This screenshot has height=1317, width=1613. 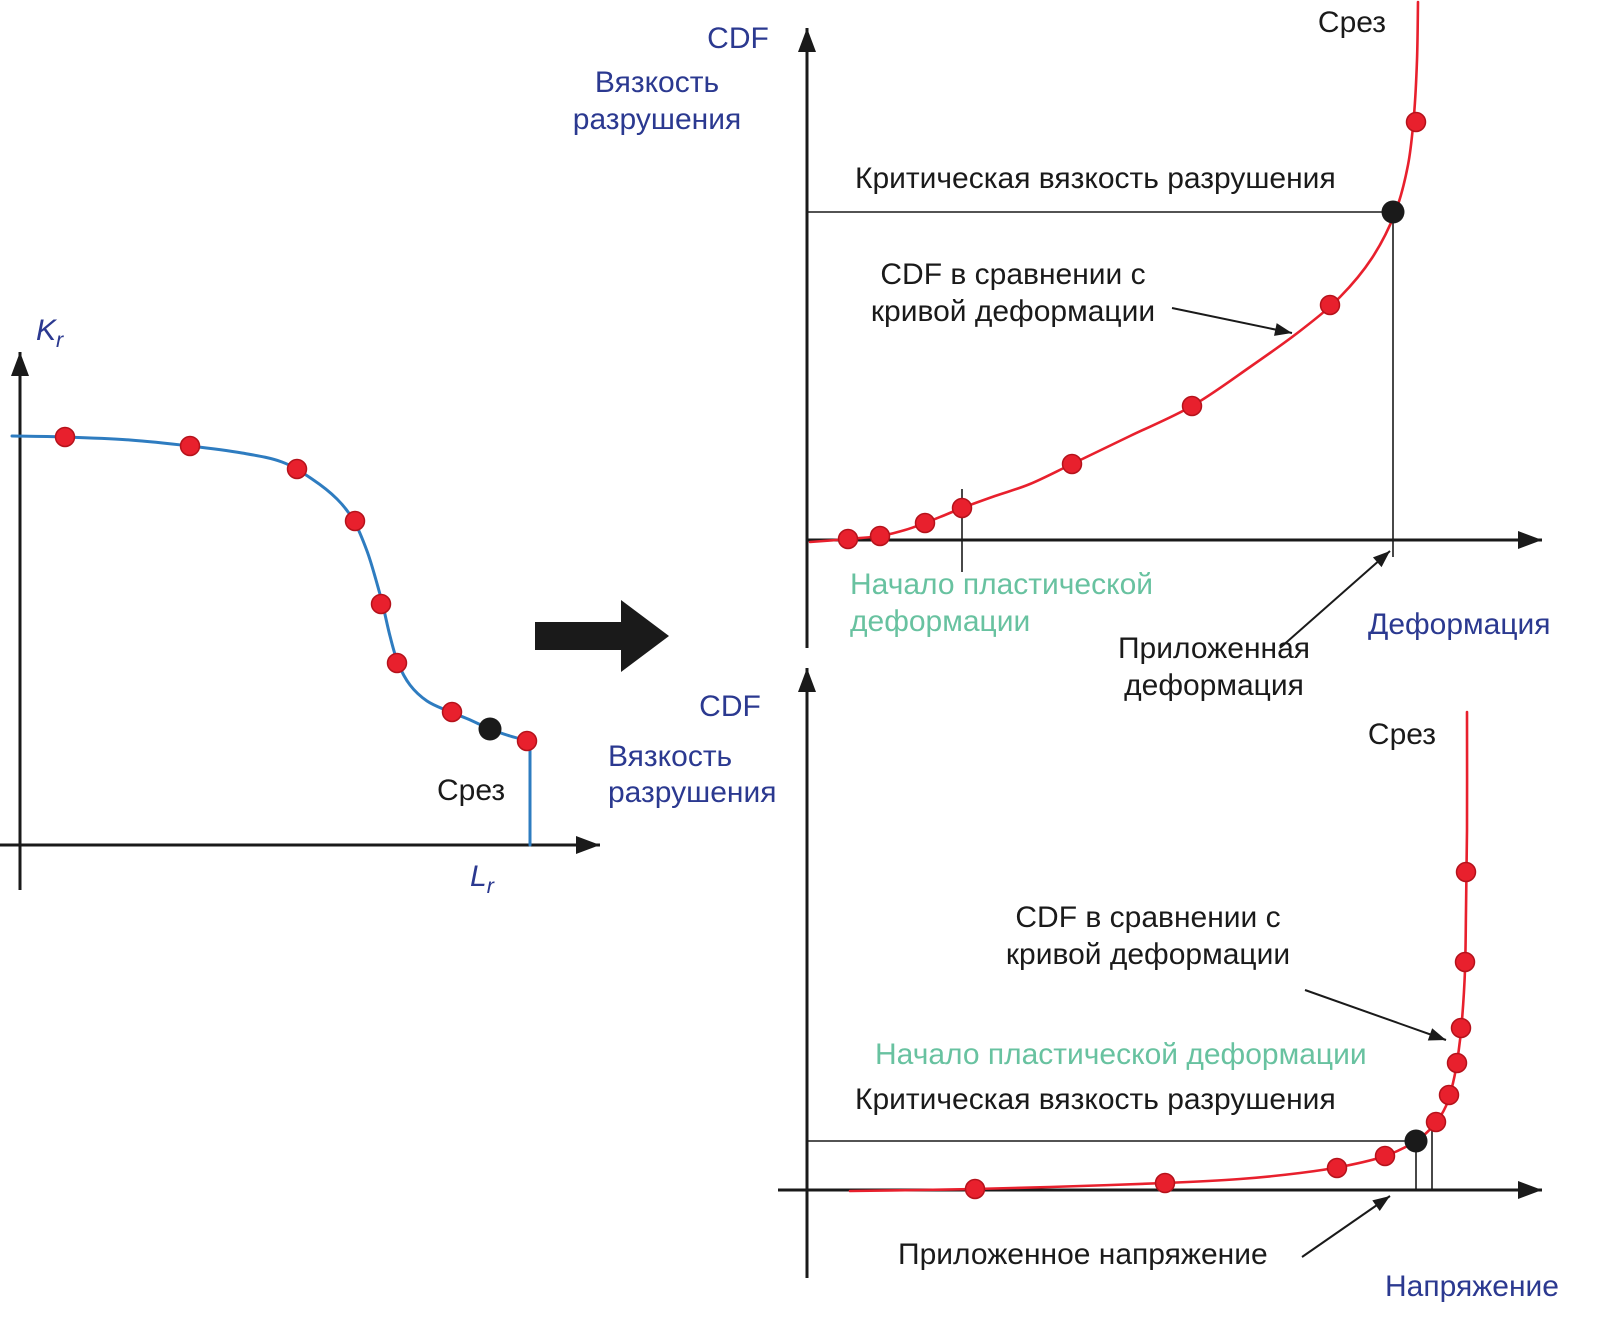 I want to click on stress-cdf-vs-curve-label-line1: CDF в сравнении с, so click(x=1148, y=917).